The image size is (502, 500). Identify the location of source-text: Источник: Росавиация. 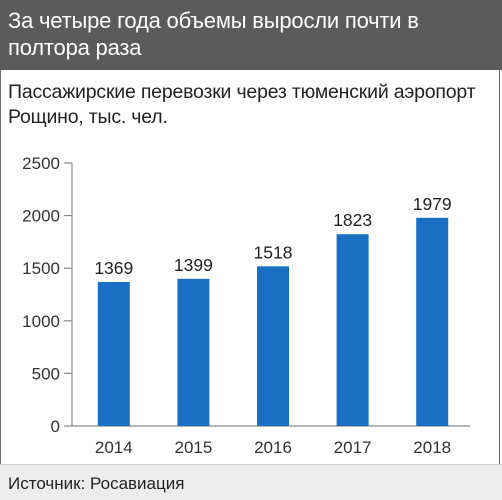
(96, 483).